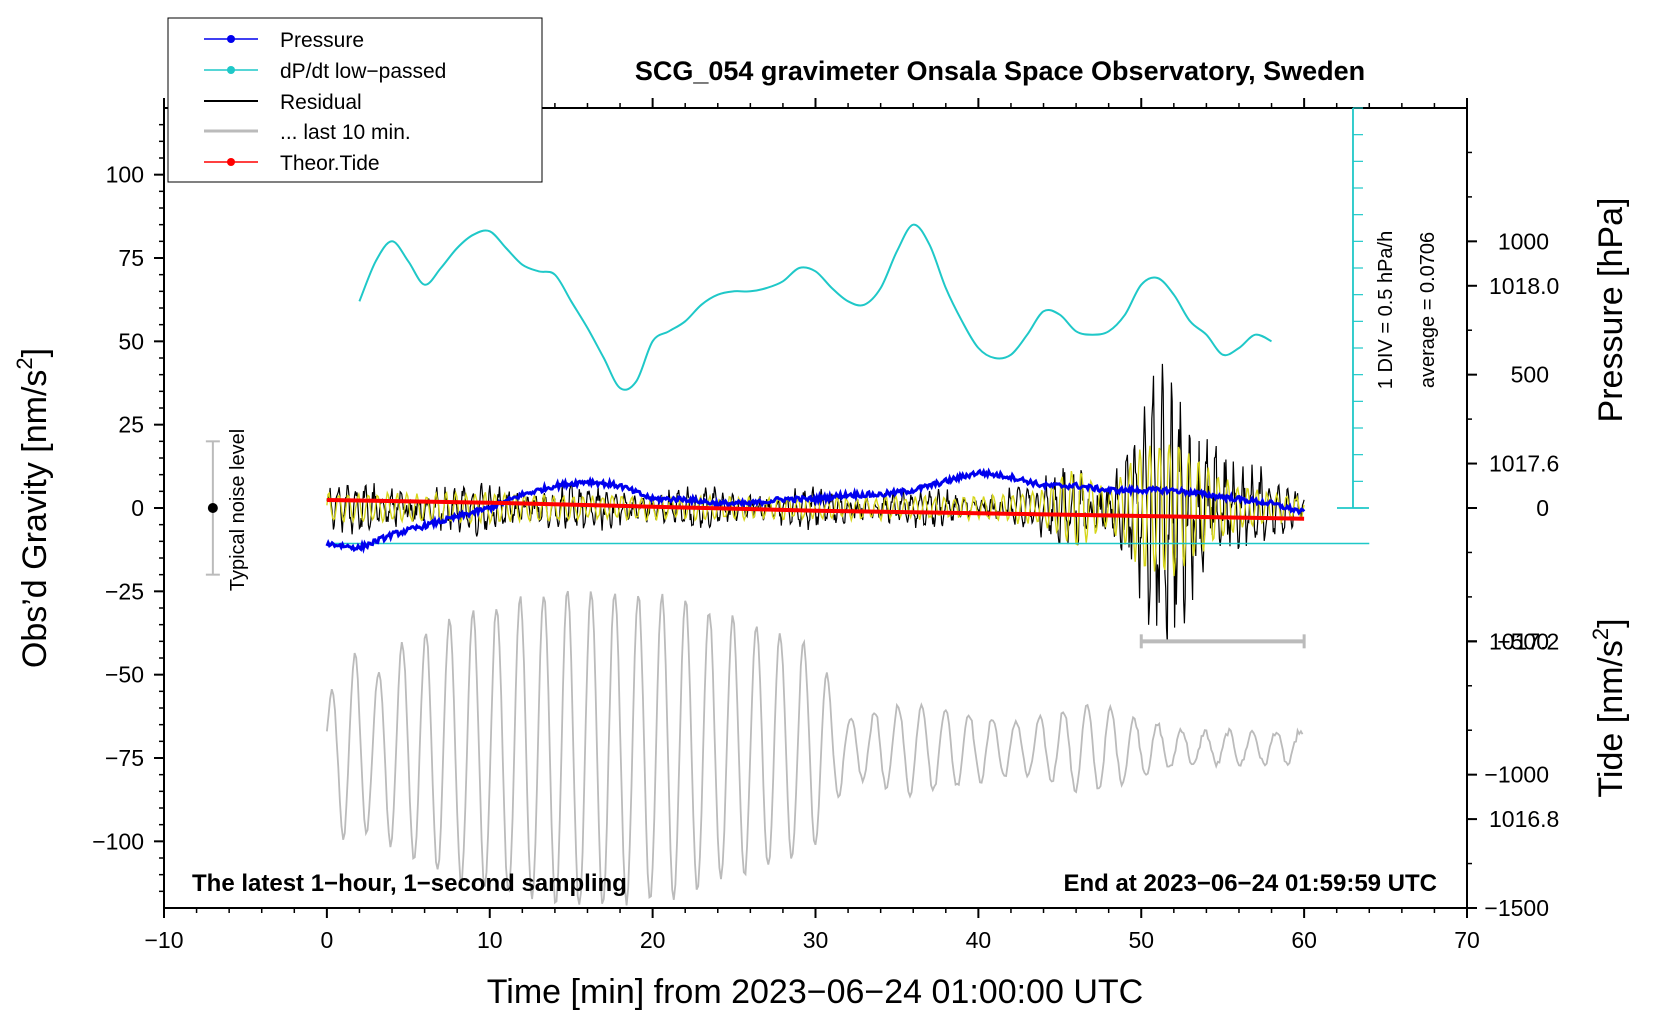 This screenshot has height=1020, width=1660. Describe the element at coordinates (131, 425) in the screenshot. I see `gravity-tick-label: 25` at that location.